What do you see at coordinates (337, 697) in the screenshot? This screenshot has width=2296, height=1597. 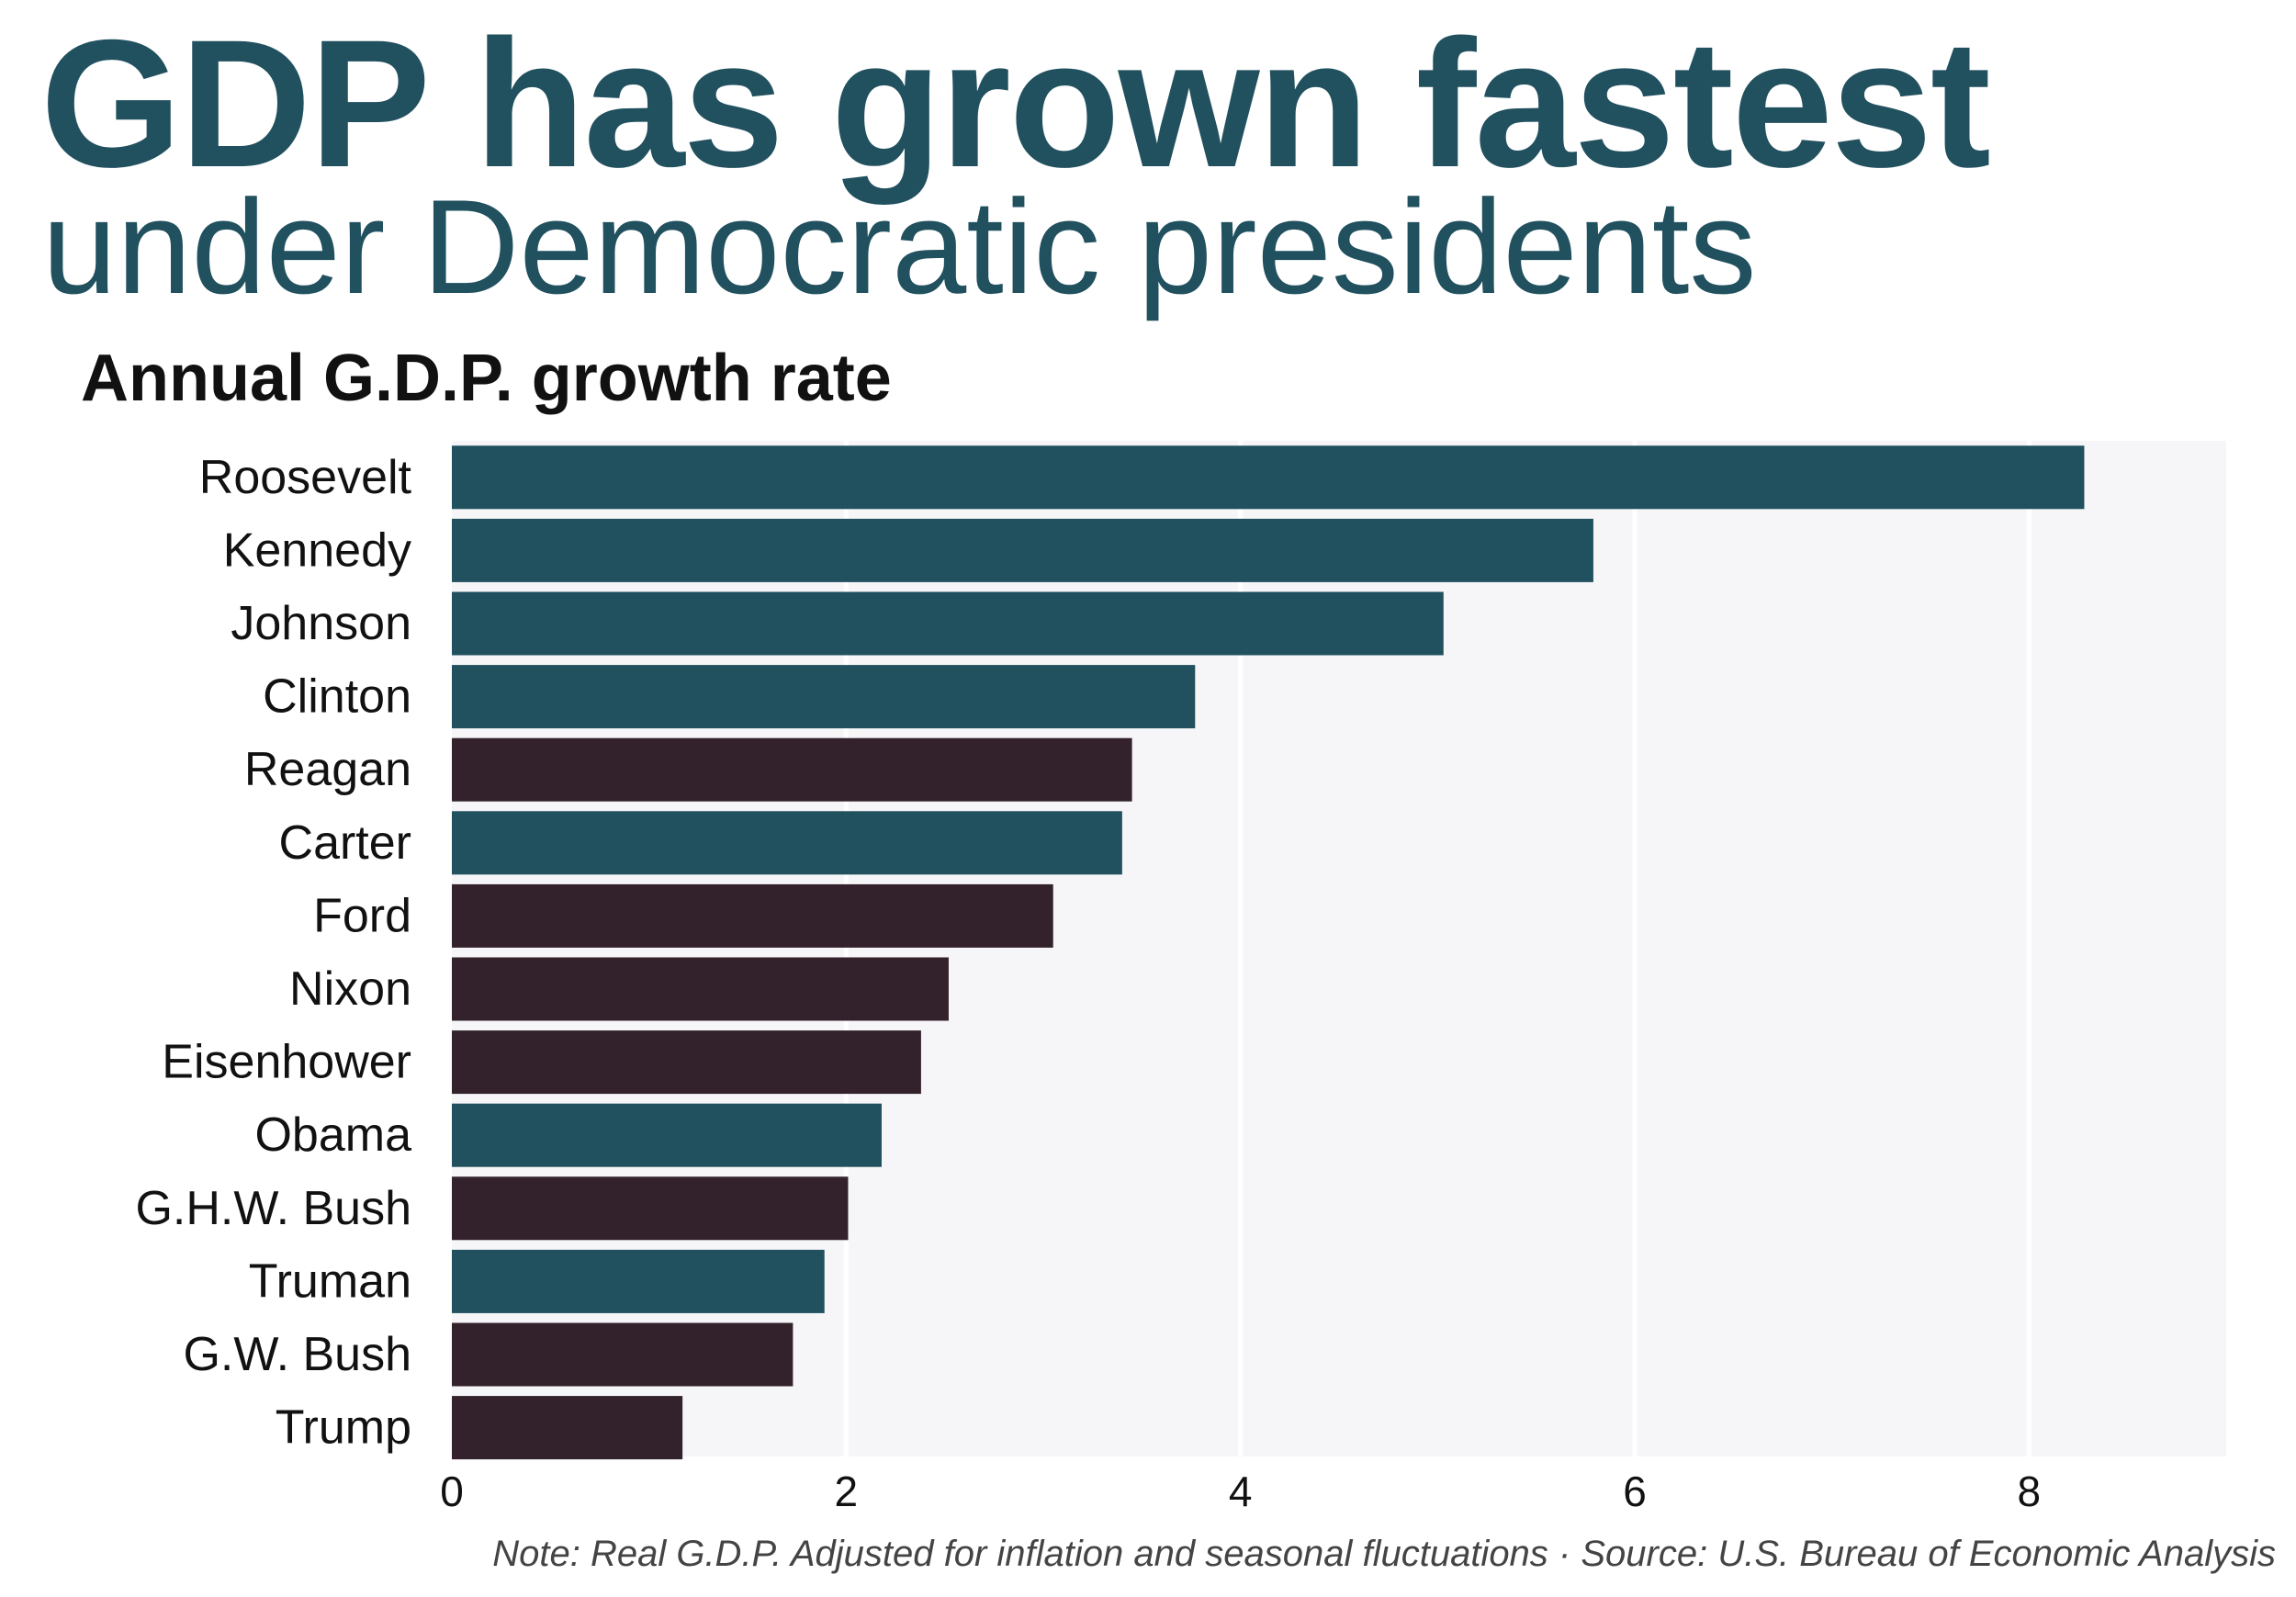 I see `category-label-clinton: Clinton` at bounding box center [337, 697].